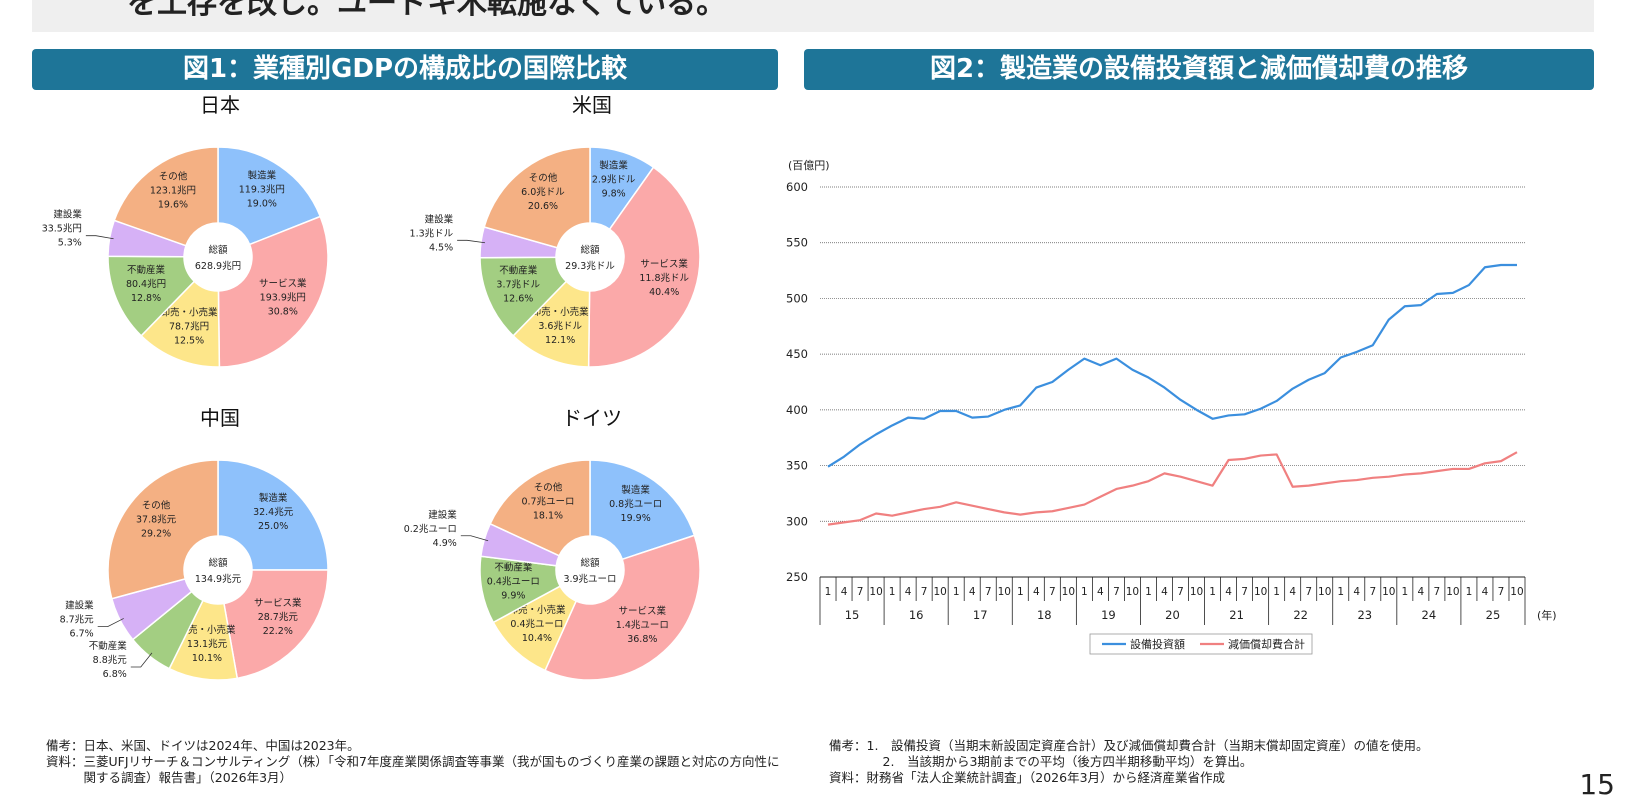 The image size is (1625, 808). I want to click on y-tick-label: 400, so click(797, 410).